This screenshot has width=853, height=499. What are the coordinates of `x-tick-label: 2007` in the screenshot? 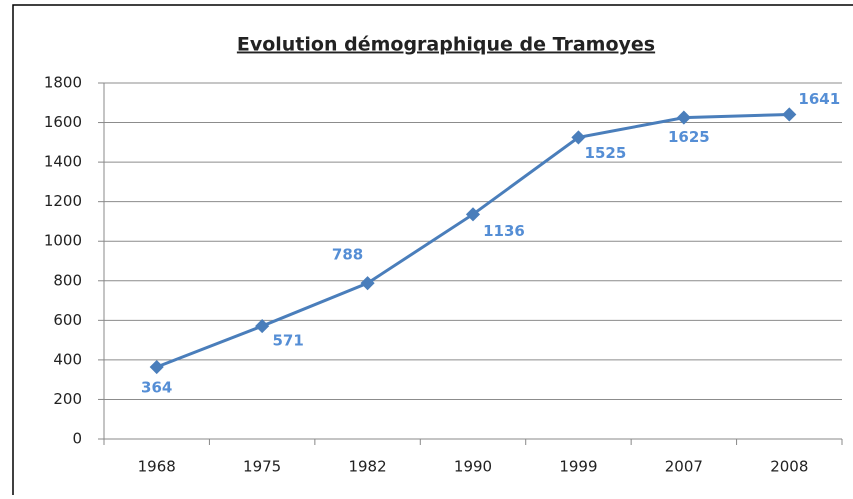 It's located at (684, 467).